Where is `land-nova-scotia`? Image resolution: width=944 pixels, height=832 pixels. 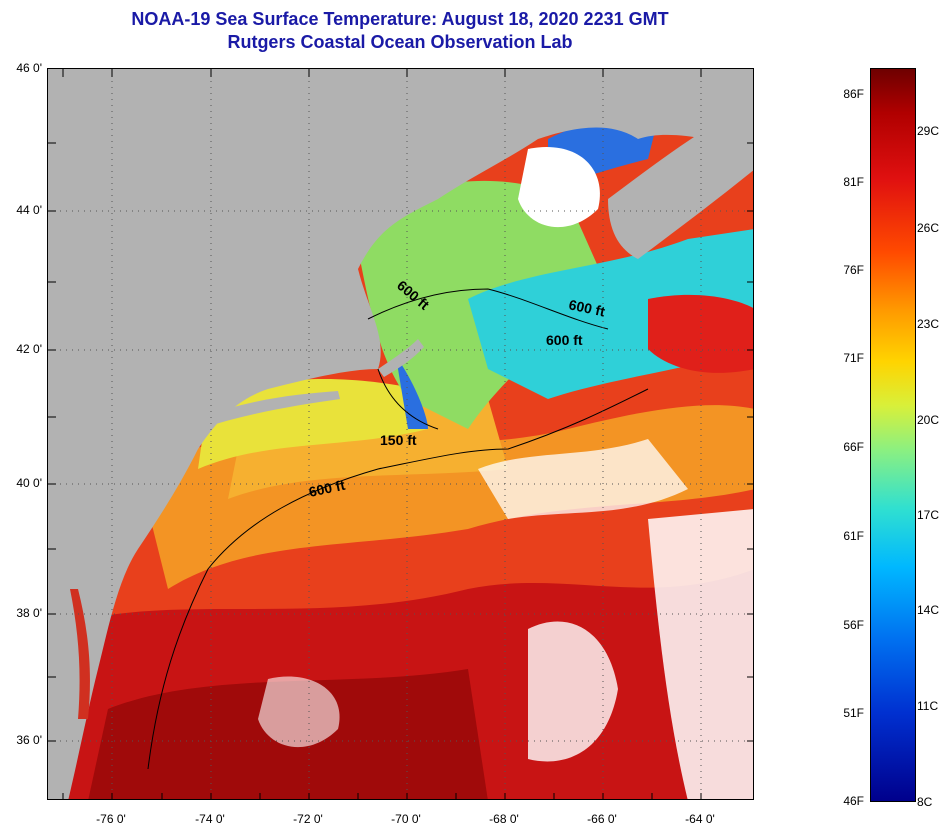
land-nova-scotia is located at coordinates (680, 184).